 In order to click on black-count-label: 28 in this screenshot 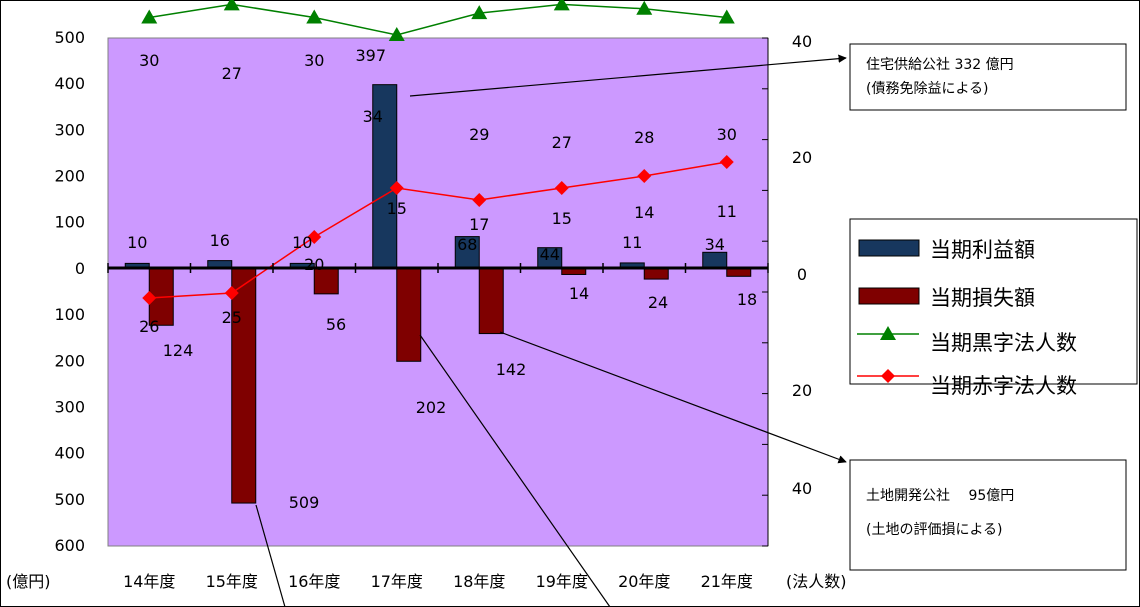, I will do `click(644, 137)`.